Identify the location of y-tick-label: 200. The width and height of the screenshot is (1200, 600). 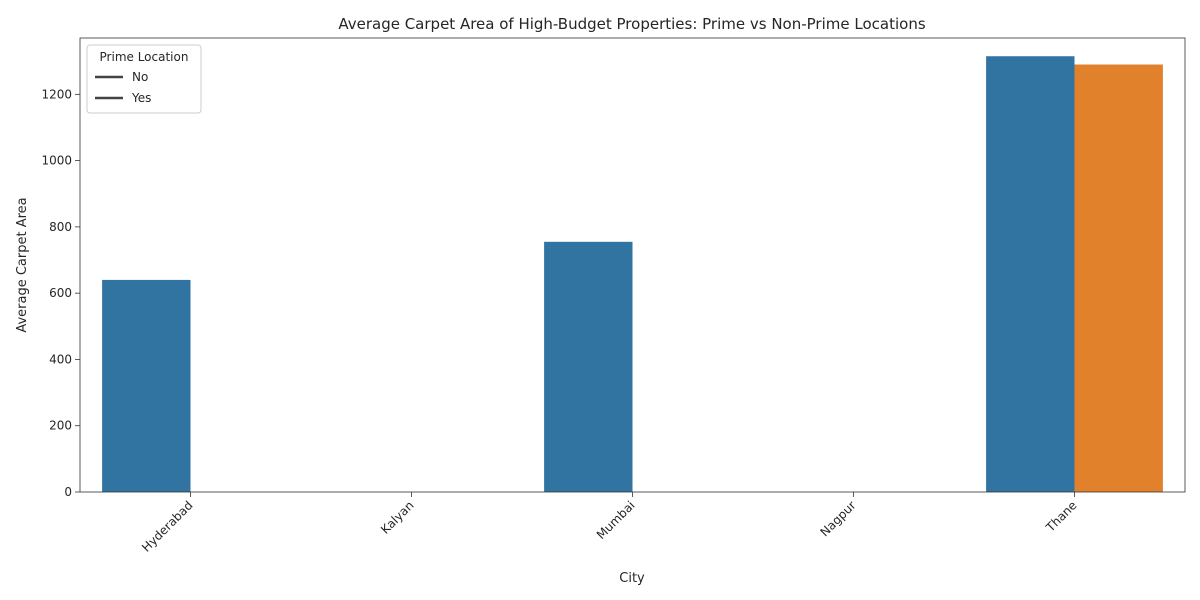
(60, 426).